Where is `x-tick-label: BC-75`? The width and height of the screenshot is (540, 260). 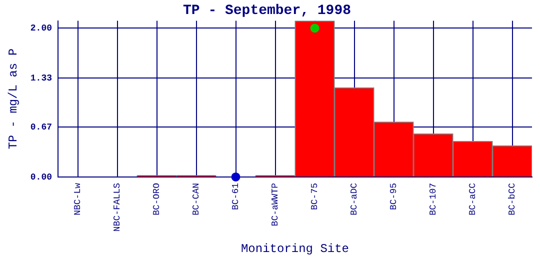
x-tick-label: BC-75 is located at coordinates (315, 196).